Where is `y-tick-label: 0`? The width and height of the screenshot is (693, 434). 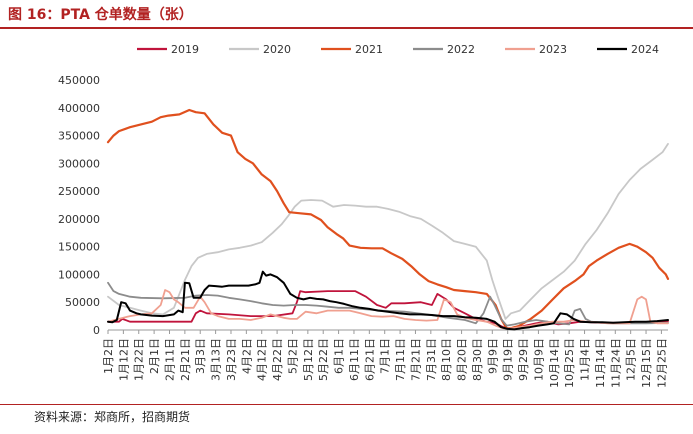 y-tick-label: 0 is located at coordinates (96, 330).